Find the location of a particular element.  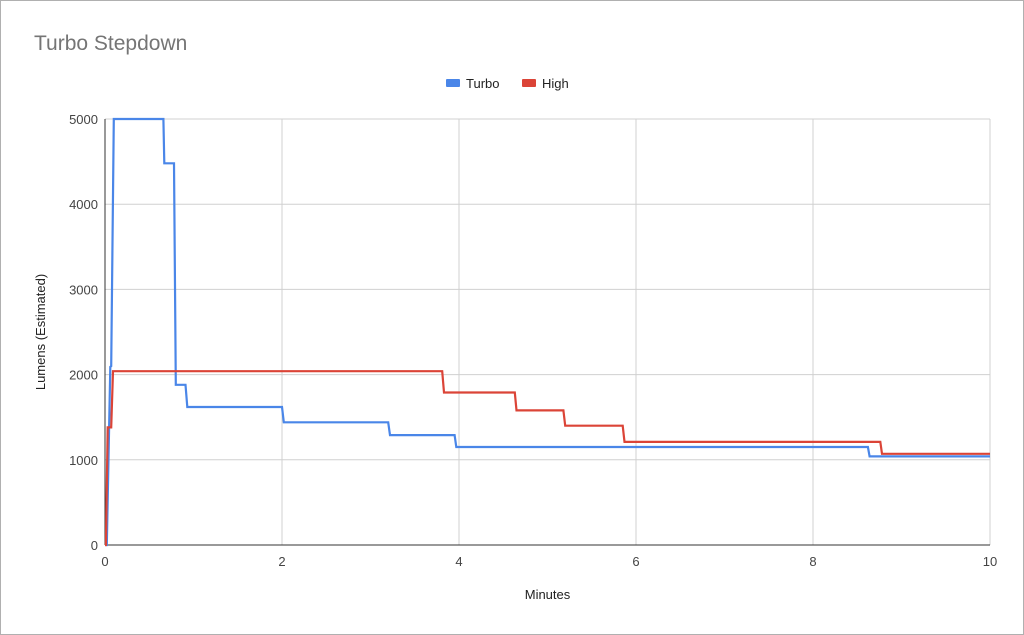

y-tick-label: 1000 is located at coordinates (83, 460).